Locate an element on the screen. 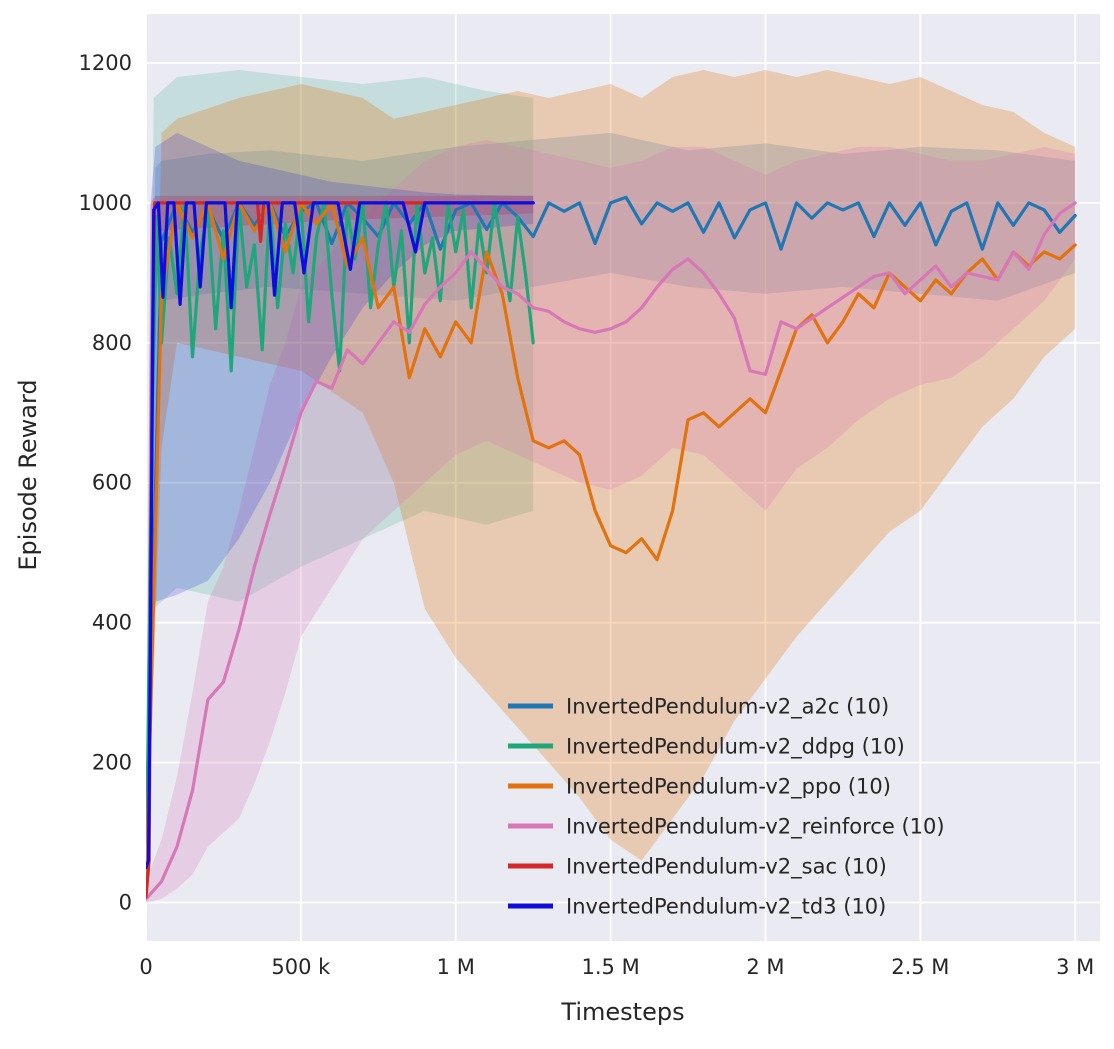 The image size is (1114, 1049). legend-label-td3: InvertedPendulum-v2_td3 (10) is located at coordinates (726, 907).